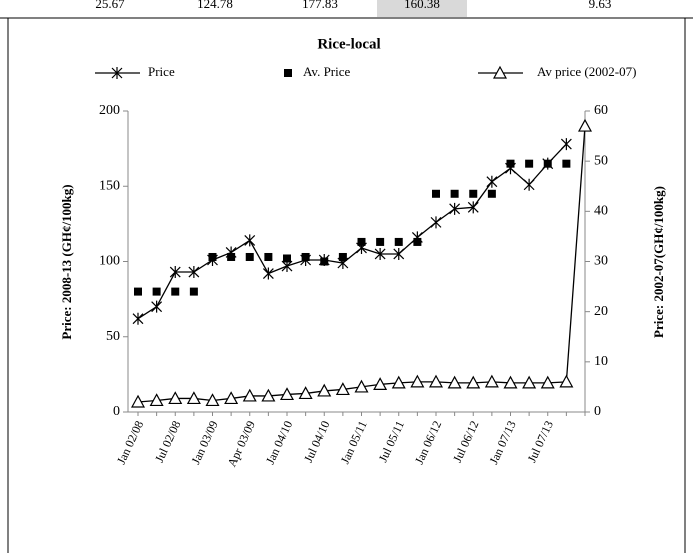  I want to click on header-cell: 160.38, so click(422, 5).